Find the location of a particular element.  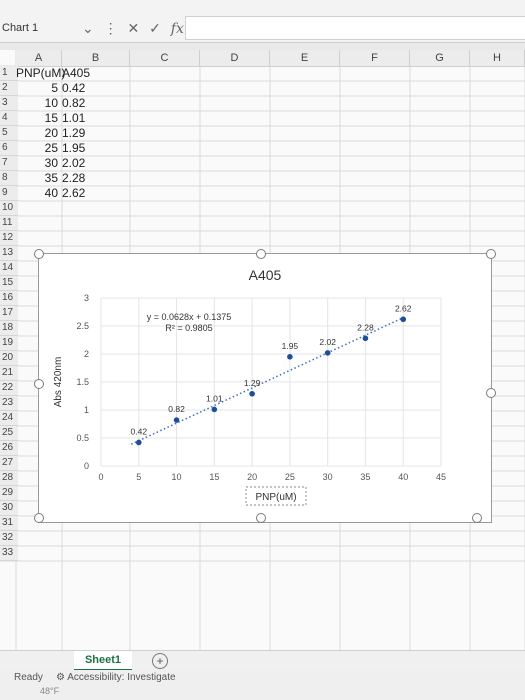

cancel-icon: ✕ is located at coordinates (133, 28).